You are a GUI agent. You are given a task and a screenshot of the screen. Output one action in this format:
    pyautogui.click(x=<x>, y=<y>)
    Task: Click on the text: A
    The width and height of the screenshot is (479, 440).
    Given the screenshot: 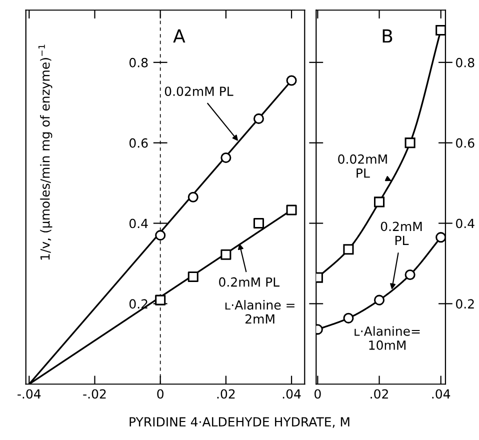 What is the action you would take?
    pyautogui.click(x=179, y=36)
    